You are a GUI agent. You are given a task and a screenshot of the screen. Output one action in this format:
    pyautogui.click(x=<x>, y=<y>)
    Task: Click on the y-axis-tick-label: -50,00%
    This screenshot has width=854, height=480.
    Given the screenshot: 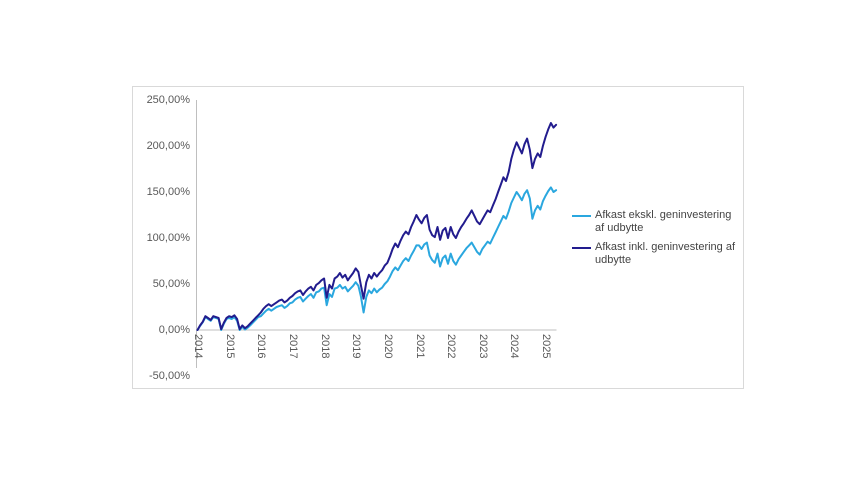 What is the action you would take?
    pyautogui.click(x=169, y=375)
    